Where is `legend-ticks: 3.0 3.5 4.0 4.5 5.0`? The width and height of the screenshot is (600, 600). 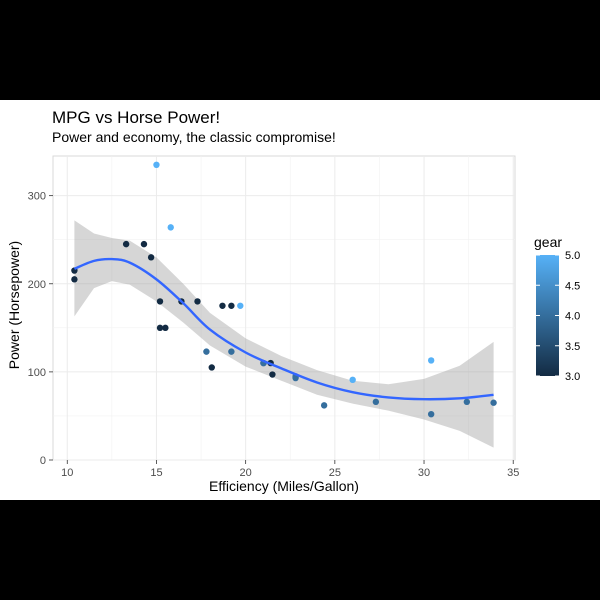
legend-ticks: 3.0 3.5 4.0 4.5 5.0 is located at coordinates (558, 316).